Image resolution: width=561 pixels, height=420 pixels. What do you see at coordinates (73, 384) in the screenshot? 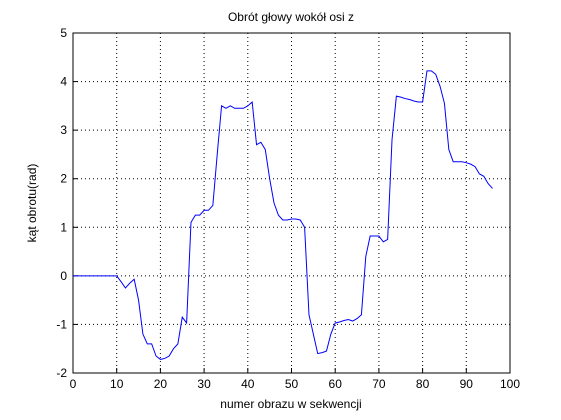
I see `x-tick-label: 0` at bounding box center [73, 384].